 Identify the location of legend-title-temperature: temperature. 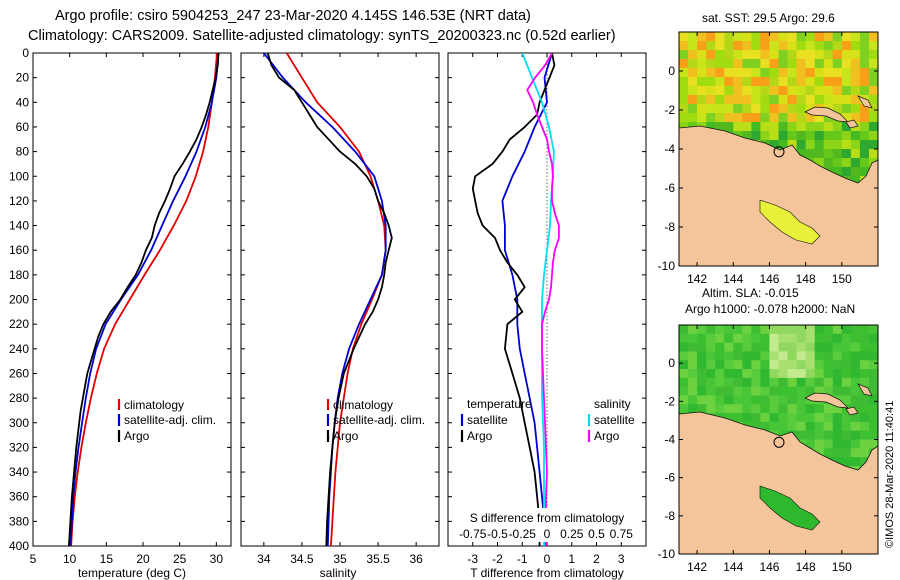
(499, 404).